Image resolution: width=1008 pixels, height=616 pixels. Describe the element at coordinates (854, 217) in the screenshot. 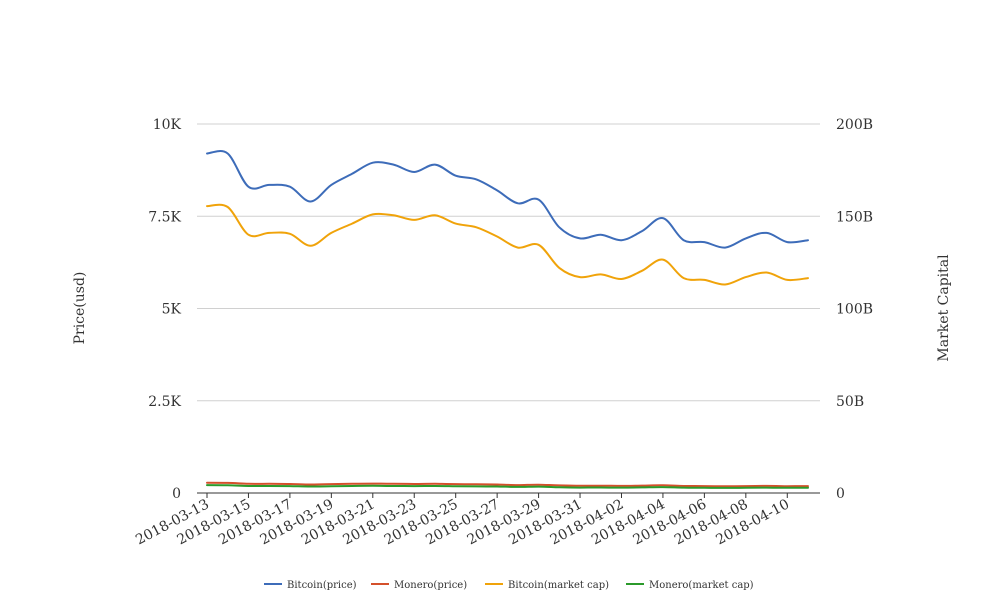

I see `y-right-tick-label: 150B` at that location.